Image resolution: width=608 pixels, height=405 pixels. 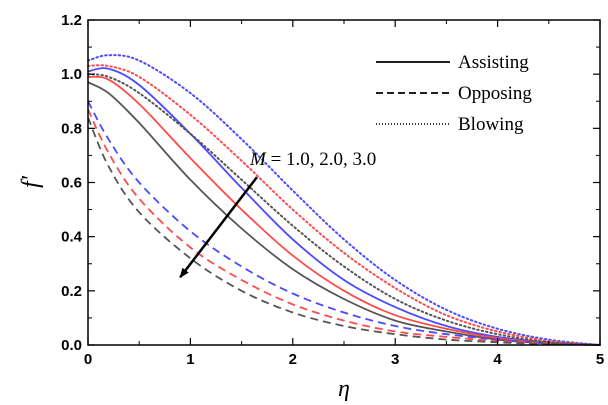 I want to click on x-tick-label: 3, so click(x=395, y=359).